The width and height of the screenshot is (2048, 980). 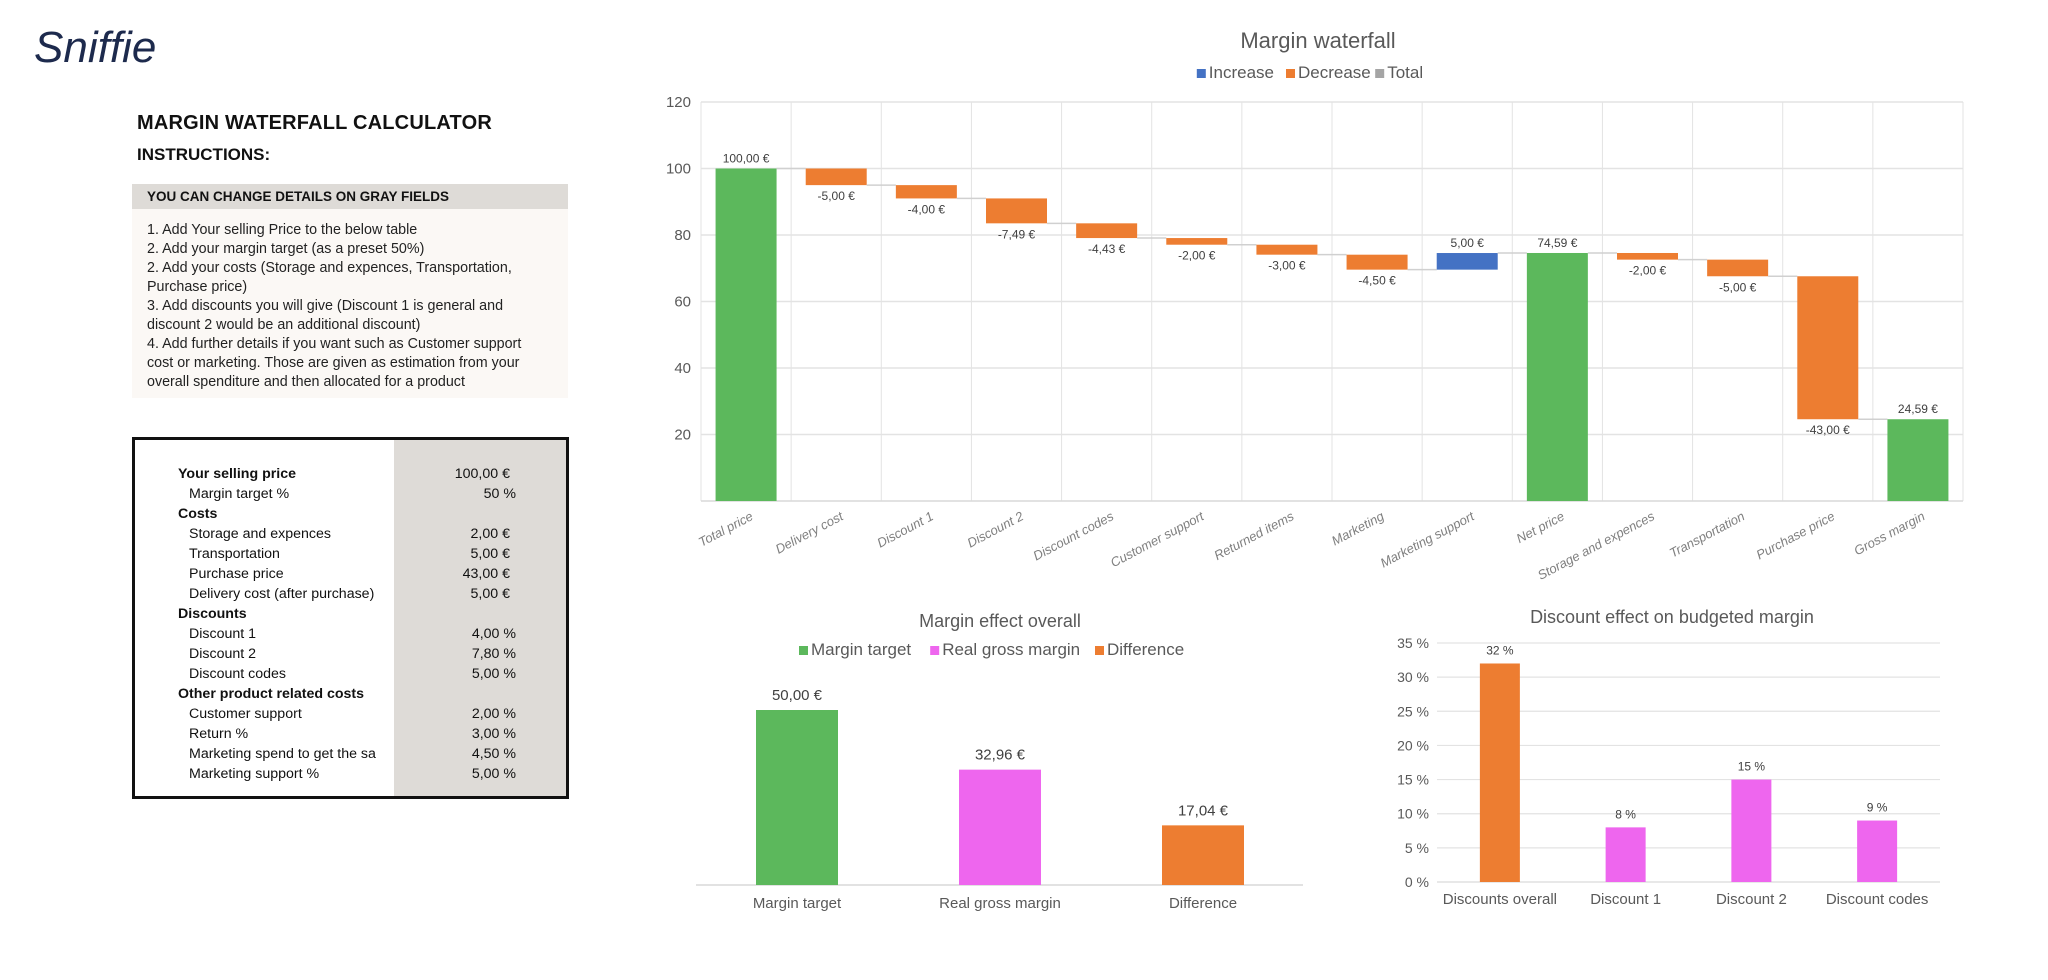 I want to click on calculator-row: Transportation 5,00 €, so click(x=350, y=554).